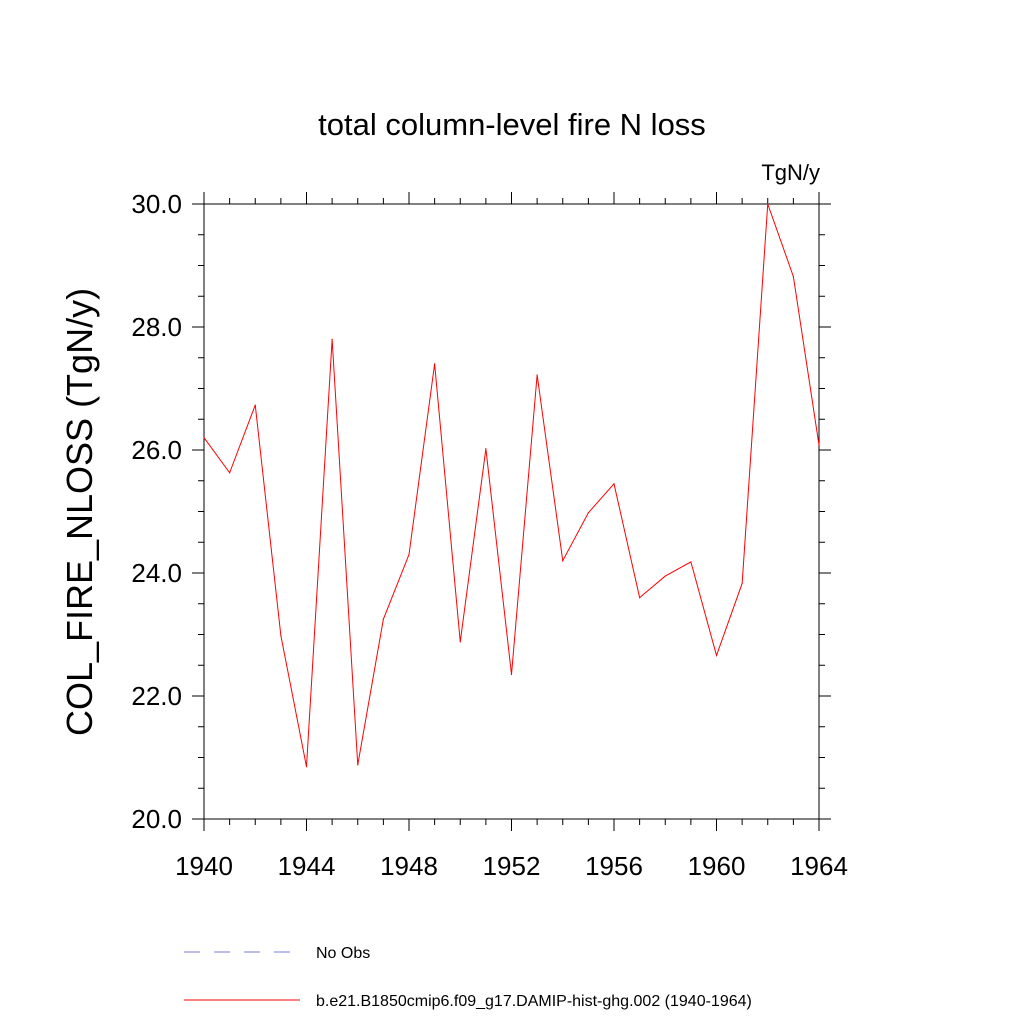 Image resolution: width=1024 pixels, height=1024 pixels. Describe the element at coordinates (343, 953) in the screenshot. I see `legend-label: No Obs` at that location.